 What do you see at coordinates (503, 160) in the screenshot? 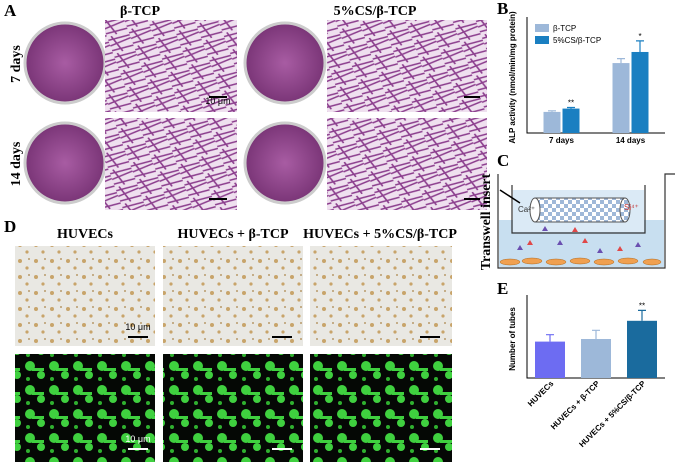
I see `panel-label: C` at bounding box center [503, 160].